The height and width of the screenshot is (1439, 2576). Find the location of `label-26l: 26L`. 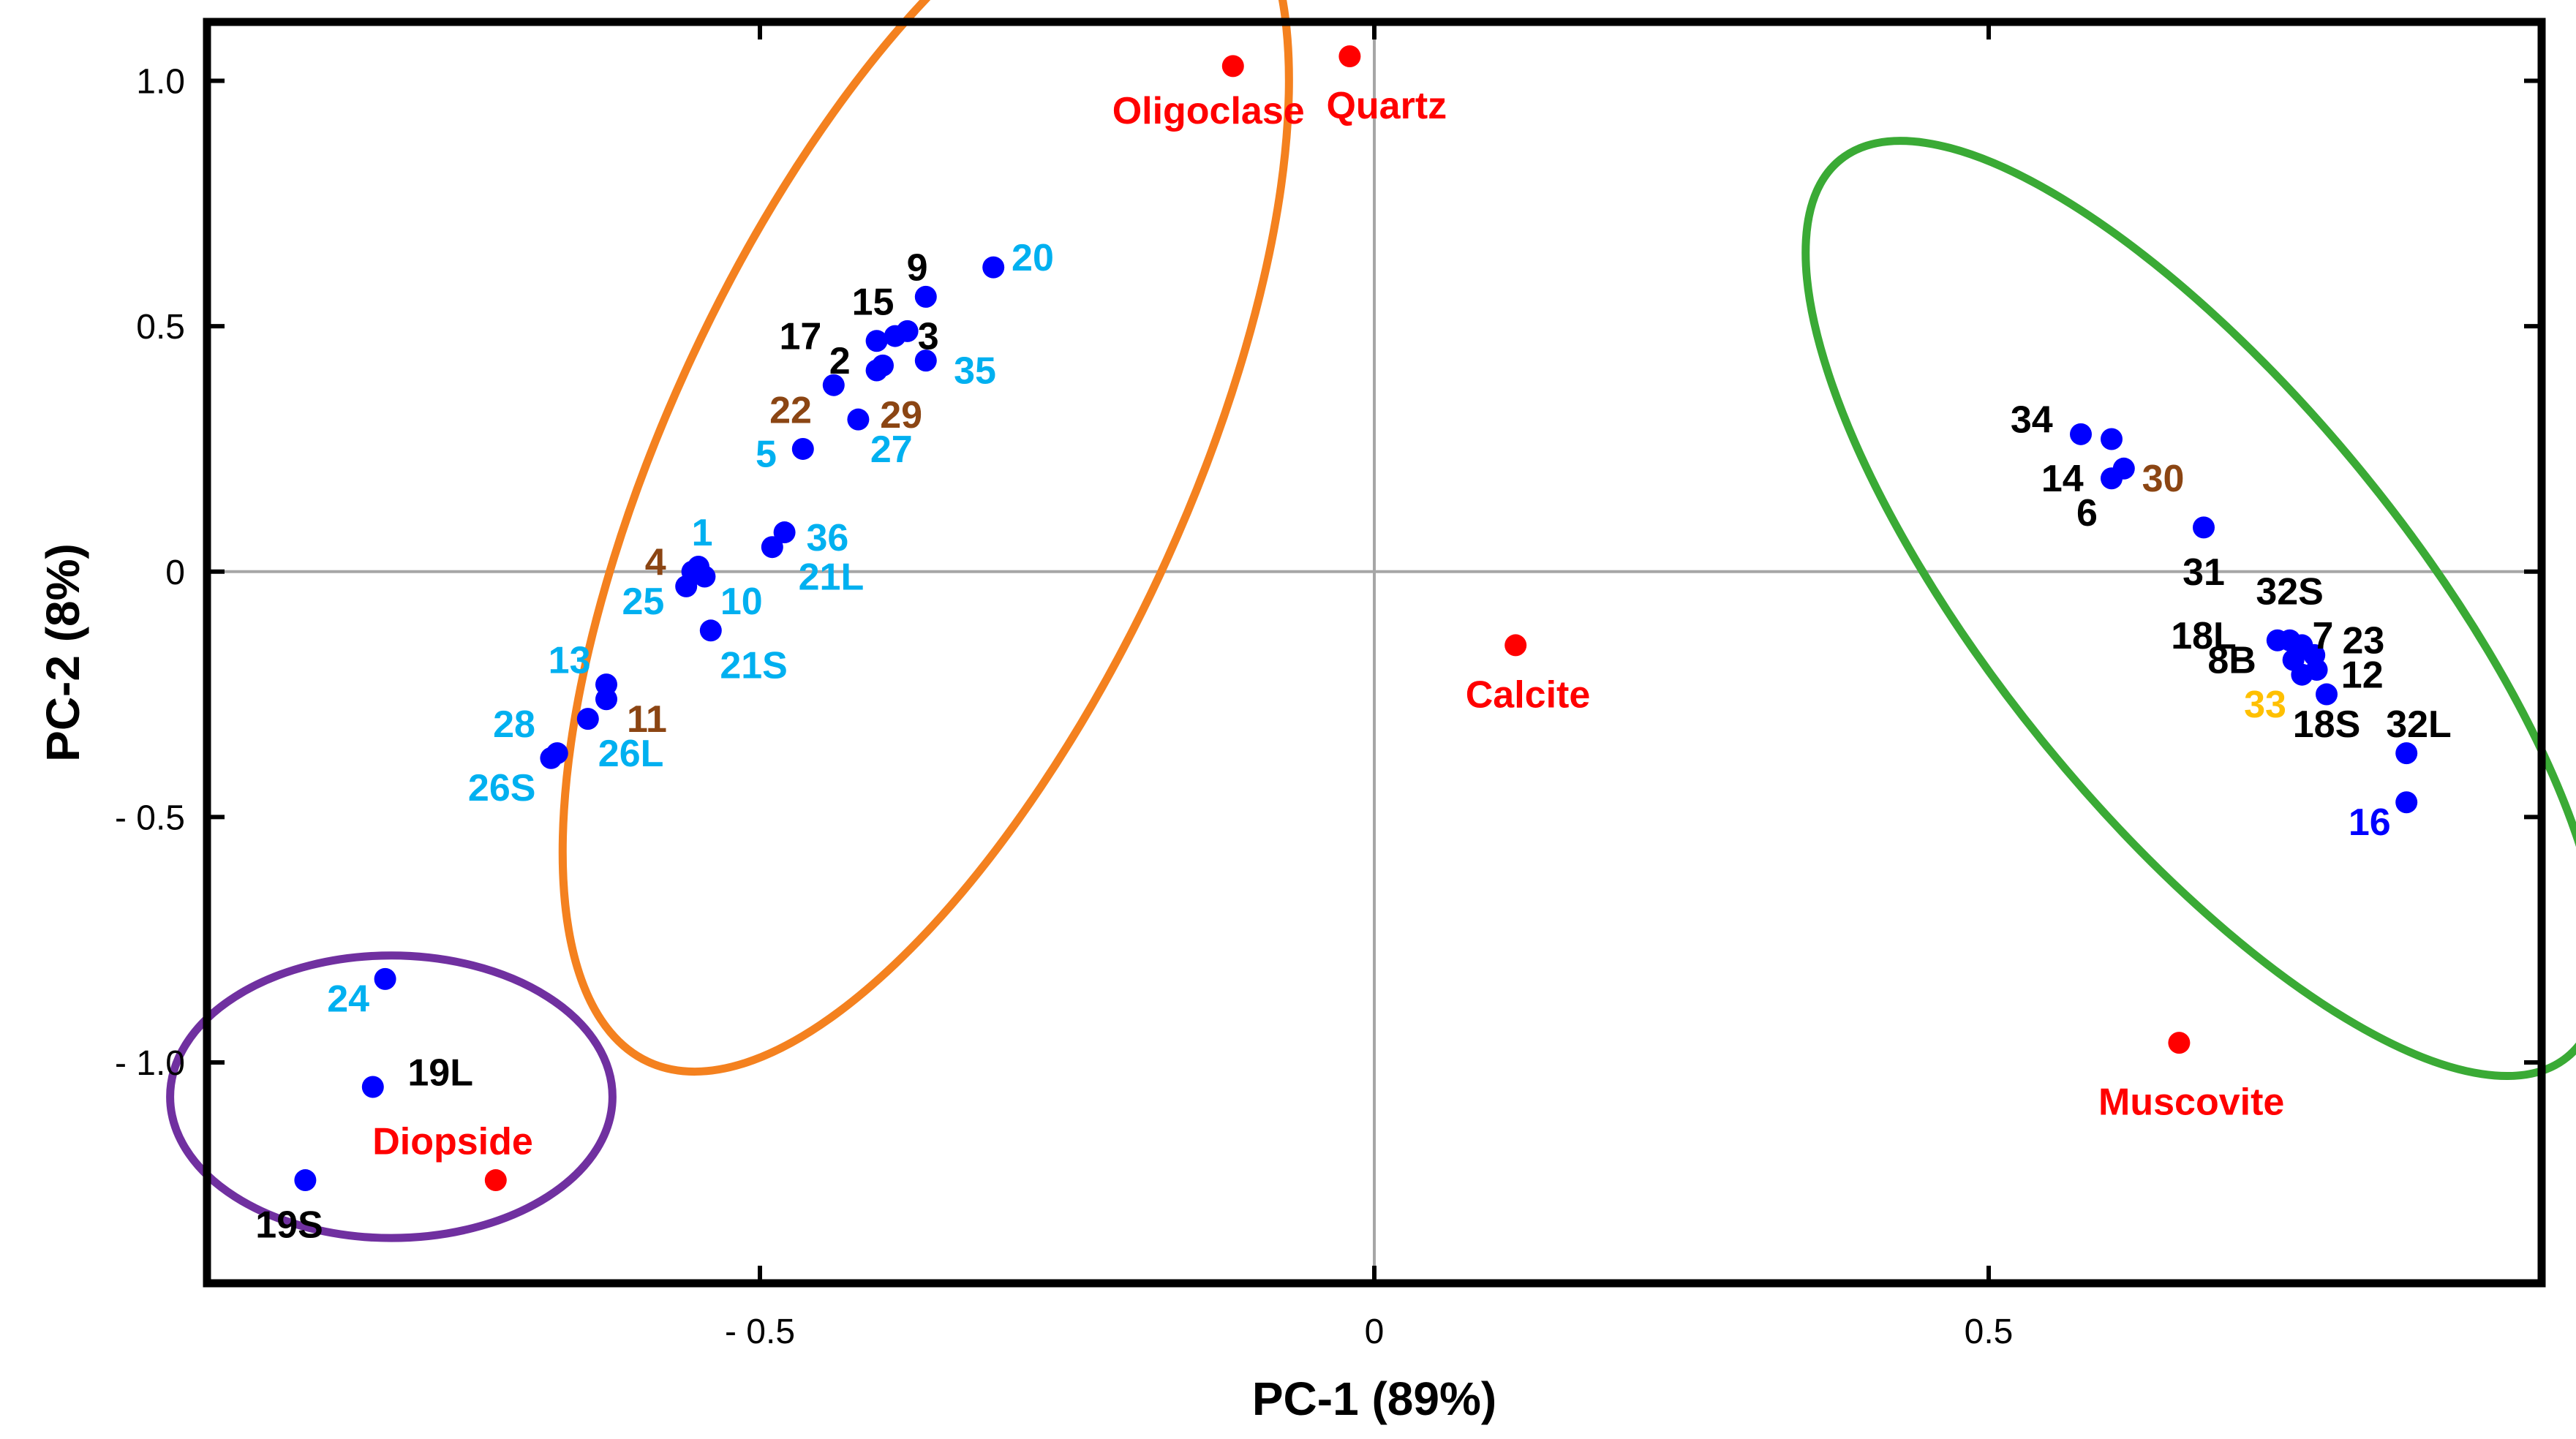

label-26l: 26L is located at coordinates (631, 754).